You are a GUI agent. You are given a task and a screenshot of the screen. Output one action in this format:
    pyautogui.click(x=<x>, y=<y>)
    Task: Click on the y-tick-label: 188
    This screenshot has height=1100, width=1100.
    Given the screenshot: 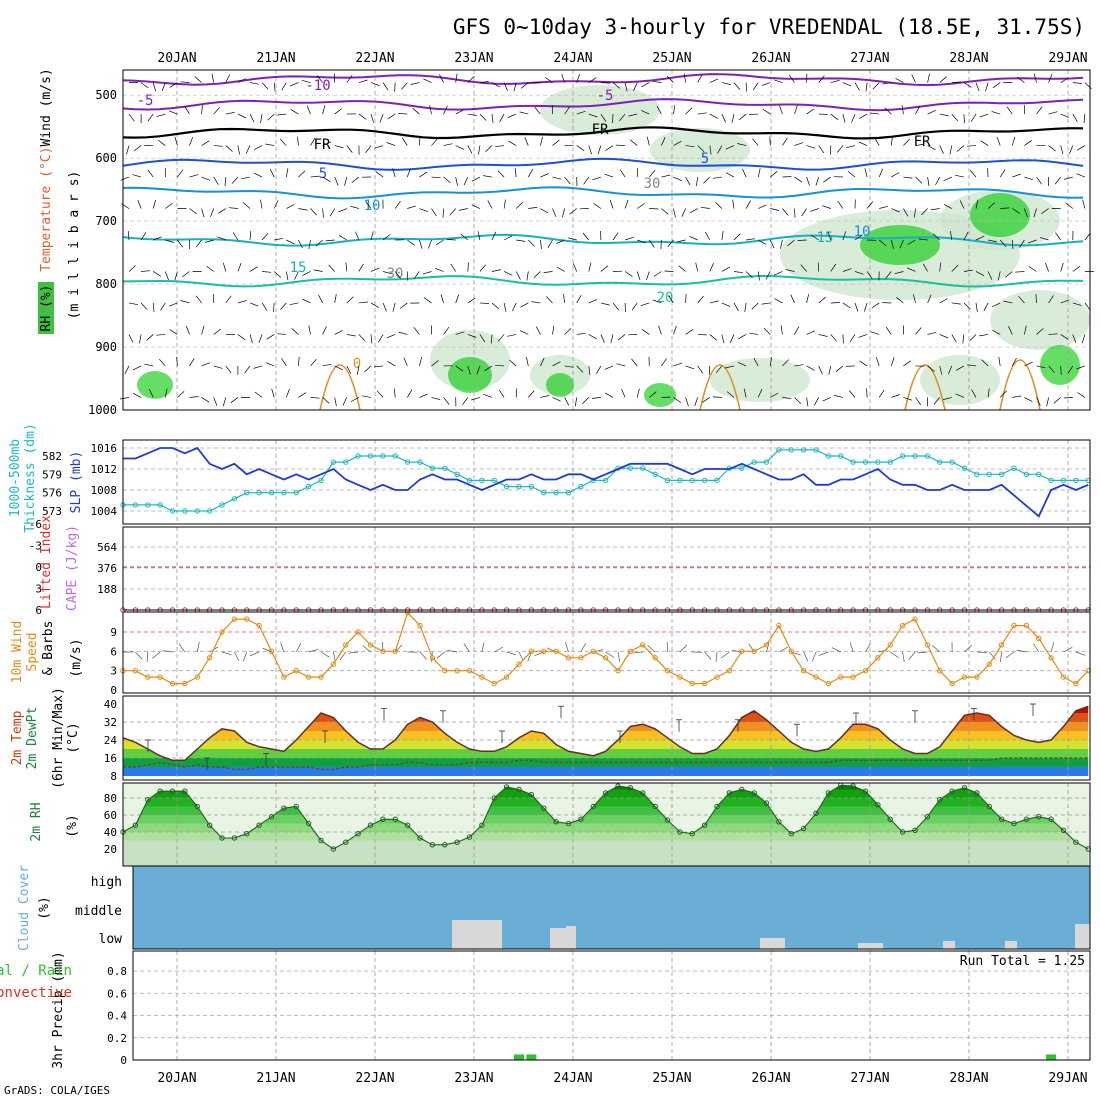 What is the action you would take?
    pyautogui.click(x=107, y=589)
    